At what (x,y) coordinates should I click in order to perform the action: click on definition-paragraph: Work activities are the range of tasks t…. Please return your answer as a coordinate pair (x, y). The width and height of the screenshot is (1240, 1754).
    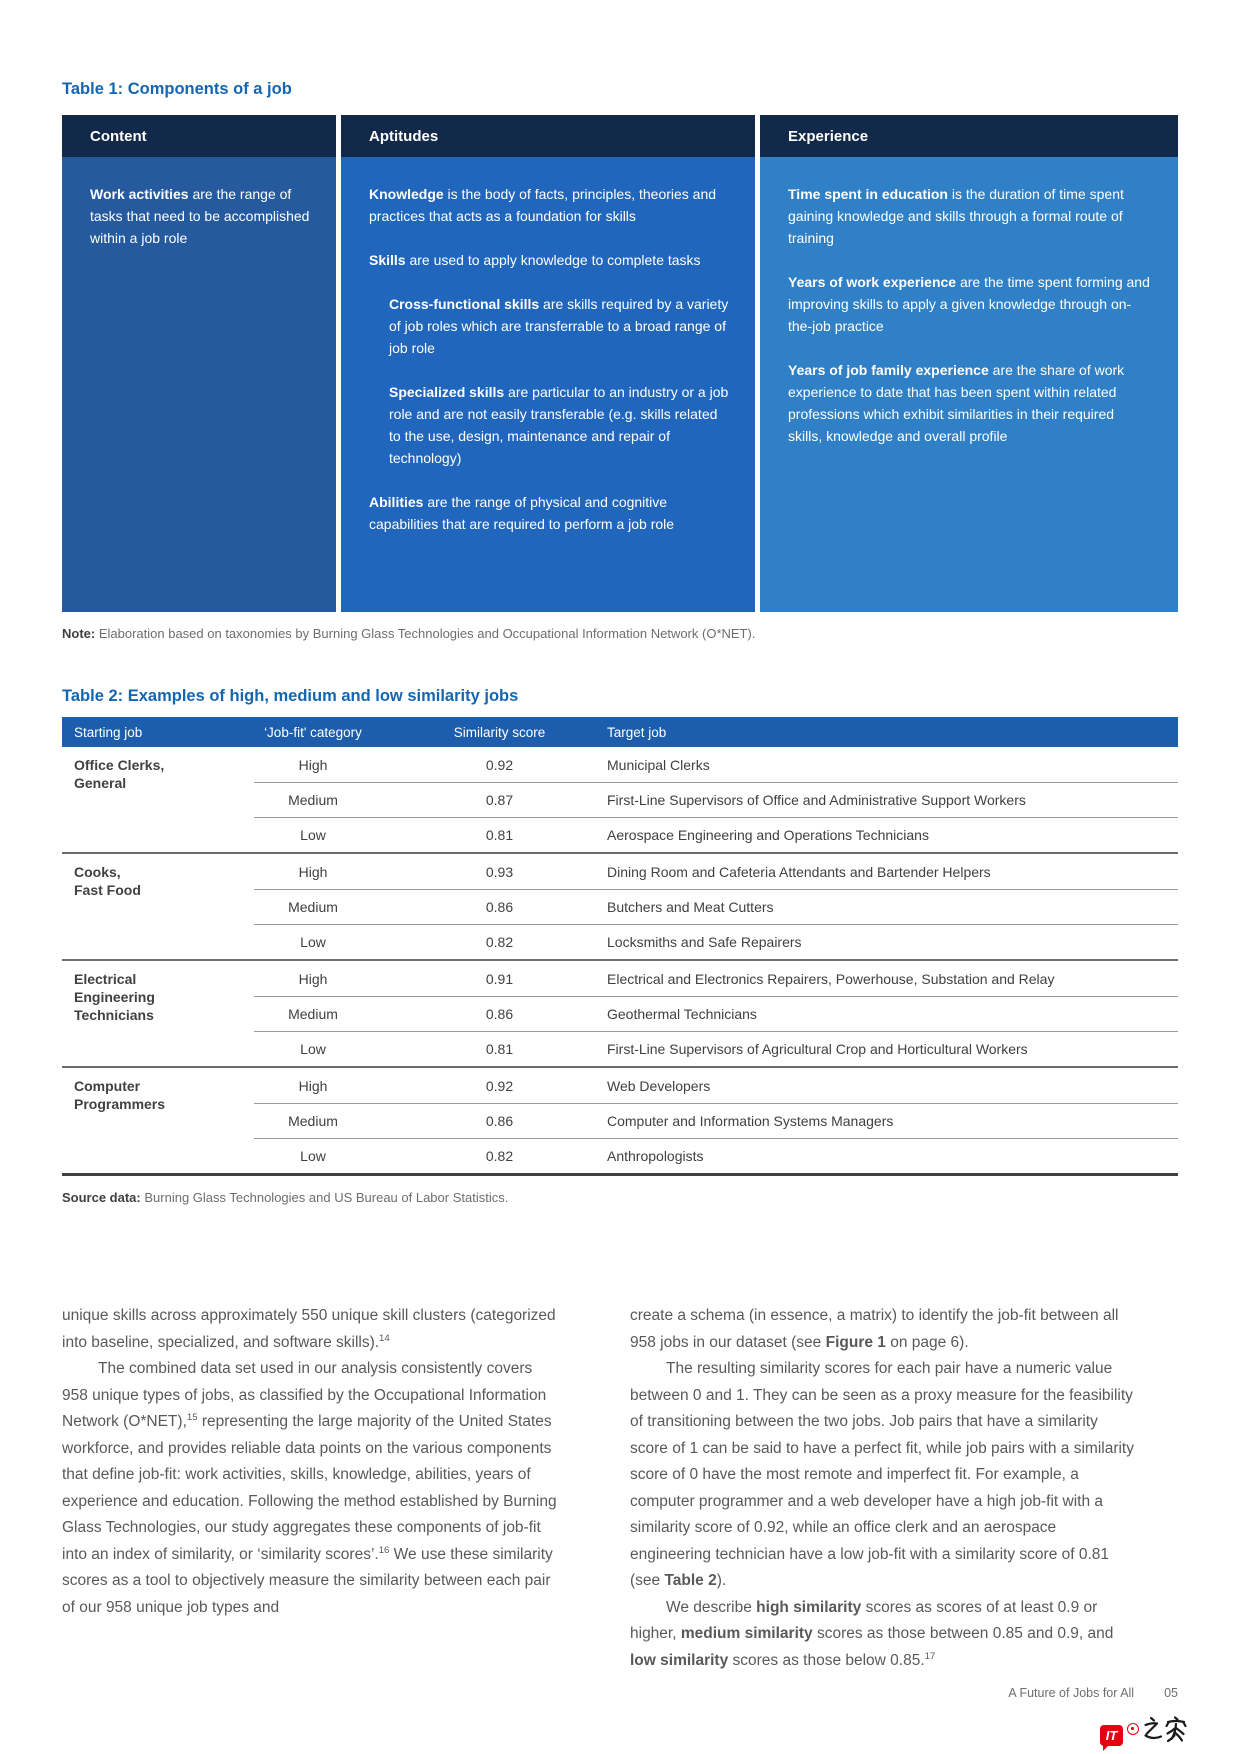
    Looking at the image, I should click on (200, 216).